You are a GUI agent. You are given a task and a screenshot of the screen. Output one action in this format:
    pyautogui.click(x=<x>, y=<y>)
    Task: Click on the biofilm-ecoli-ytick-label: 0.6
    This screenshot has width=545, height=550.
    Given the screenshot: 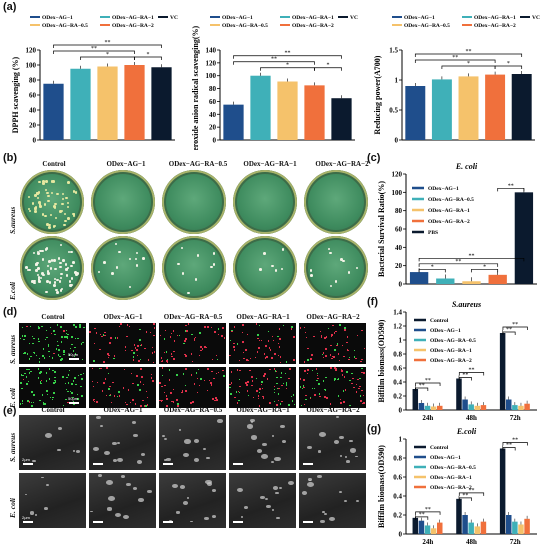 What is the action you would take?
    pyautogui.click(x=397, y=478)
    